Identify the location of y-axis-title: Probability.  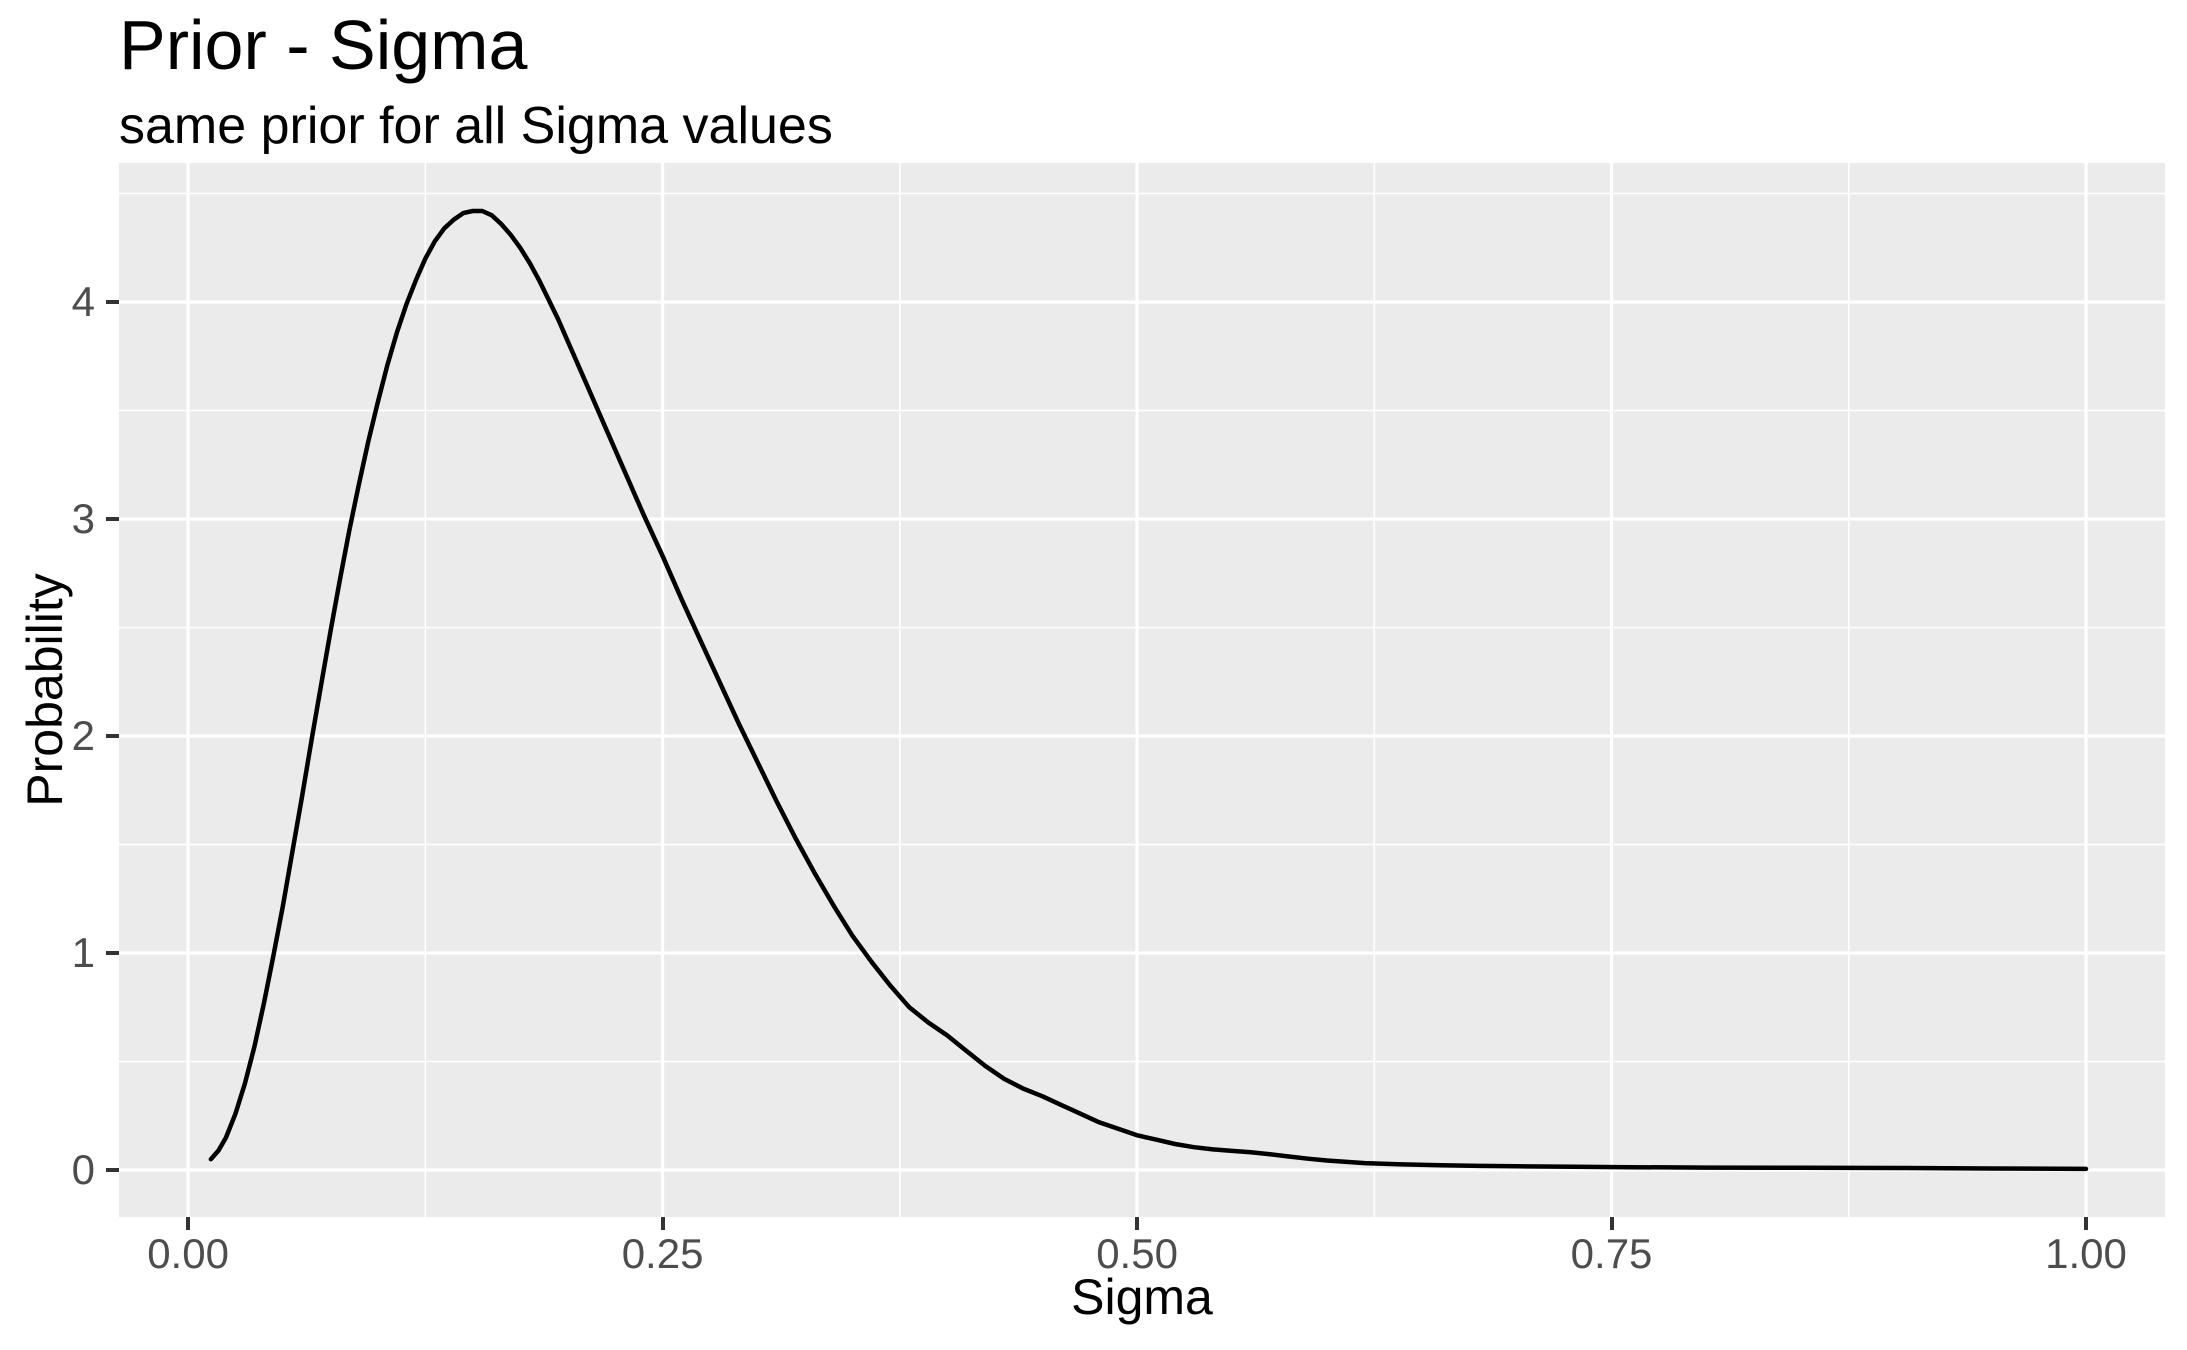
(45, 690).